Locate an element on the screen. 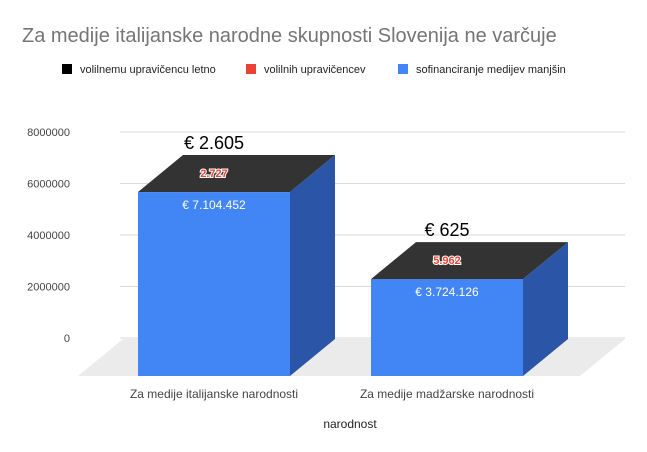 This screenshot has width=647, height=452. bar-group: € 625 5.962 € 3.724.126 is located at coordinates (469, 298).